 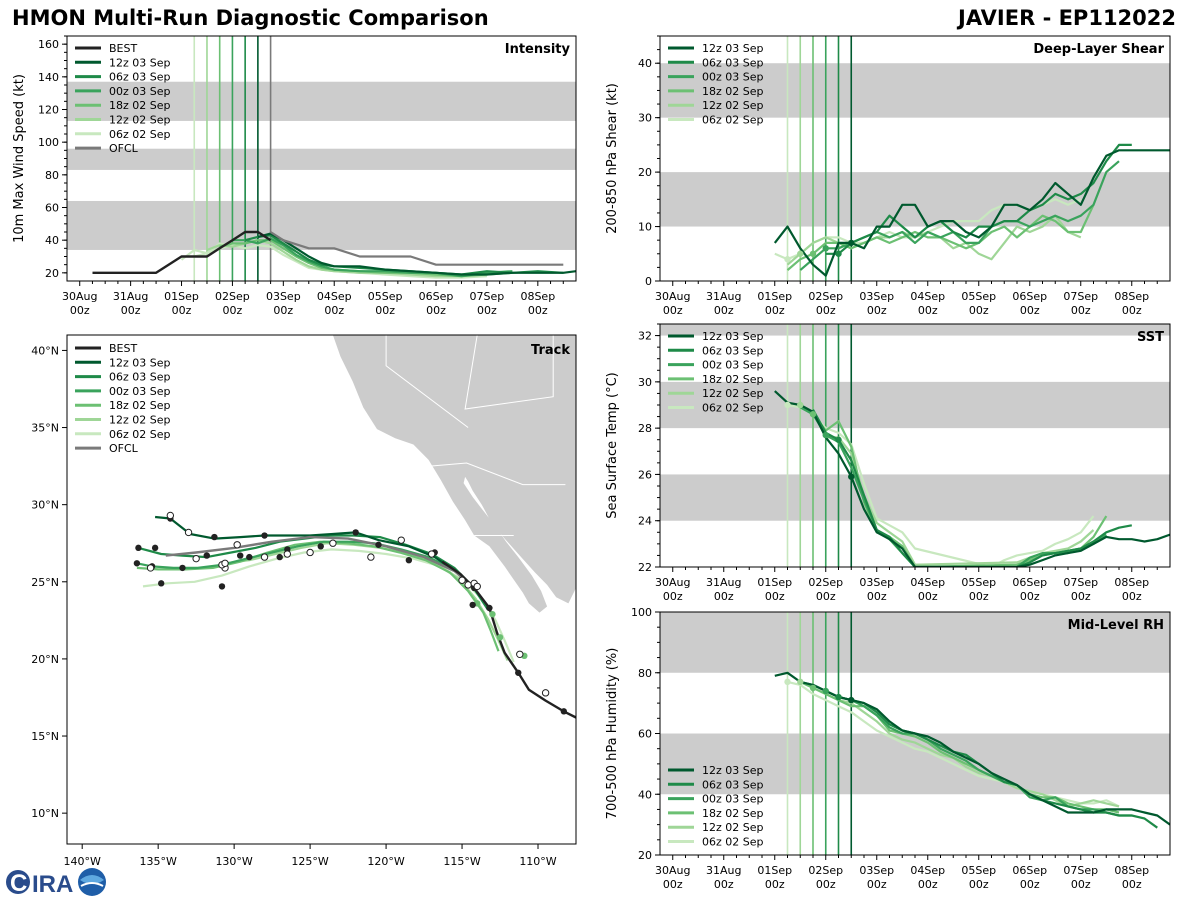 I want to click on y-tick-label: 20, so click(x=645, y=172).